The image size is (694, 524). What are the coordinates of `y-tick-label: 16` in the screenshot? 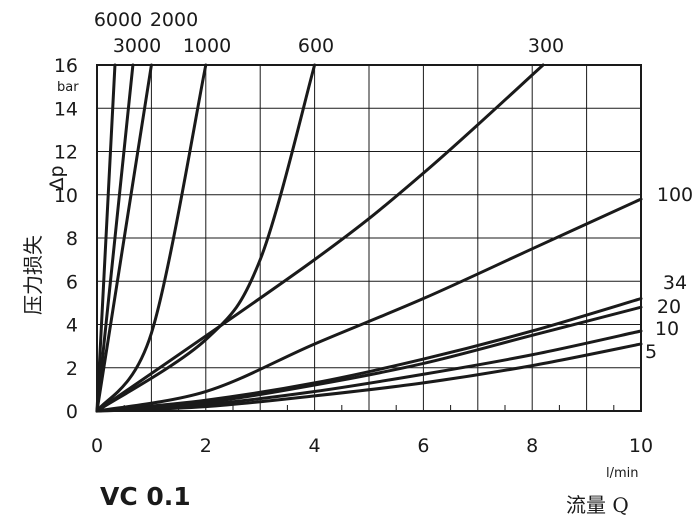 It's located at (66, 66).